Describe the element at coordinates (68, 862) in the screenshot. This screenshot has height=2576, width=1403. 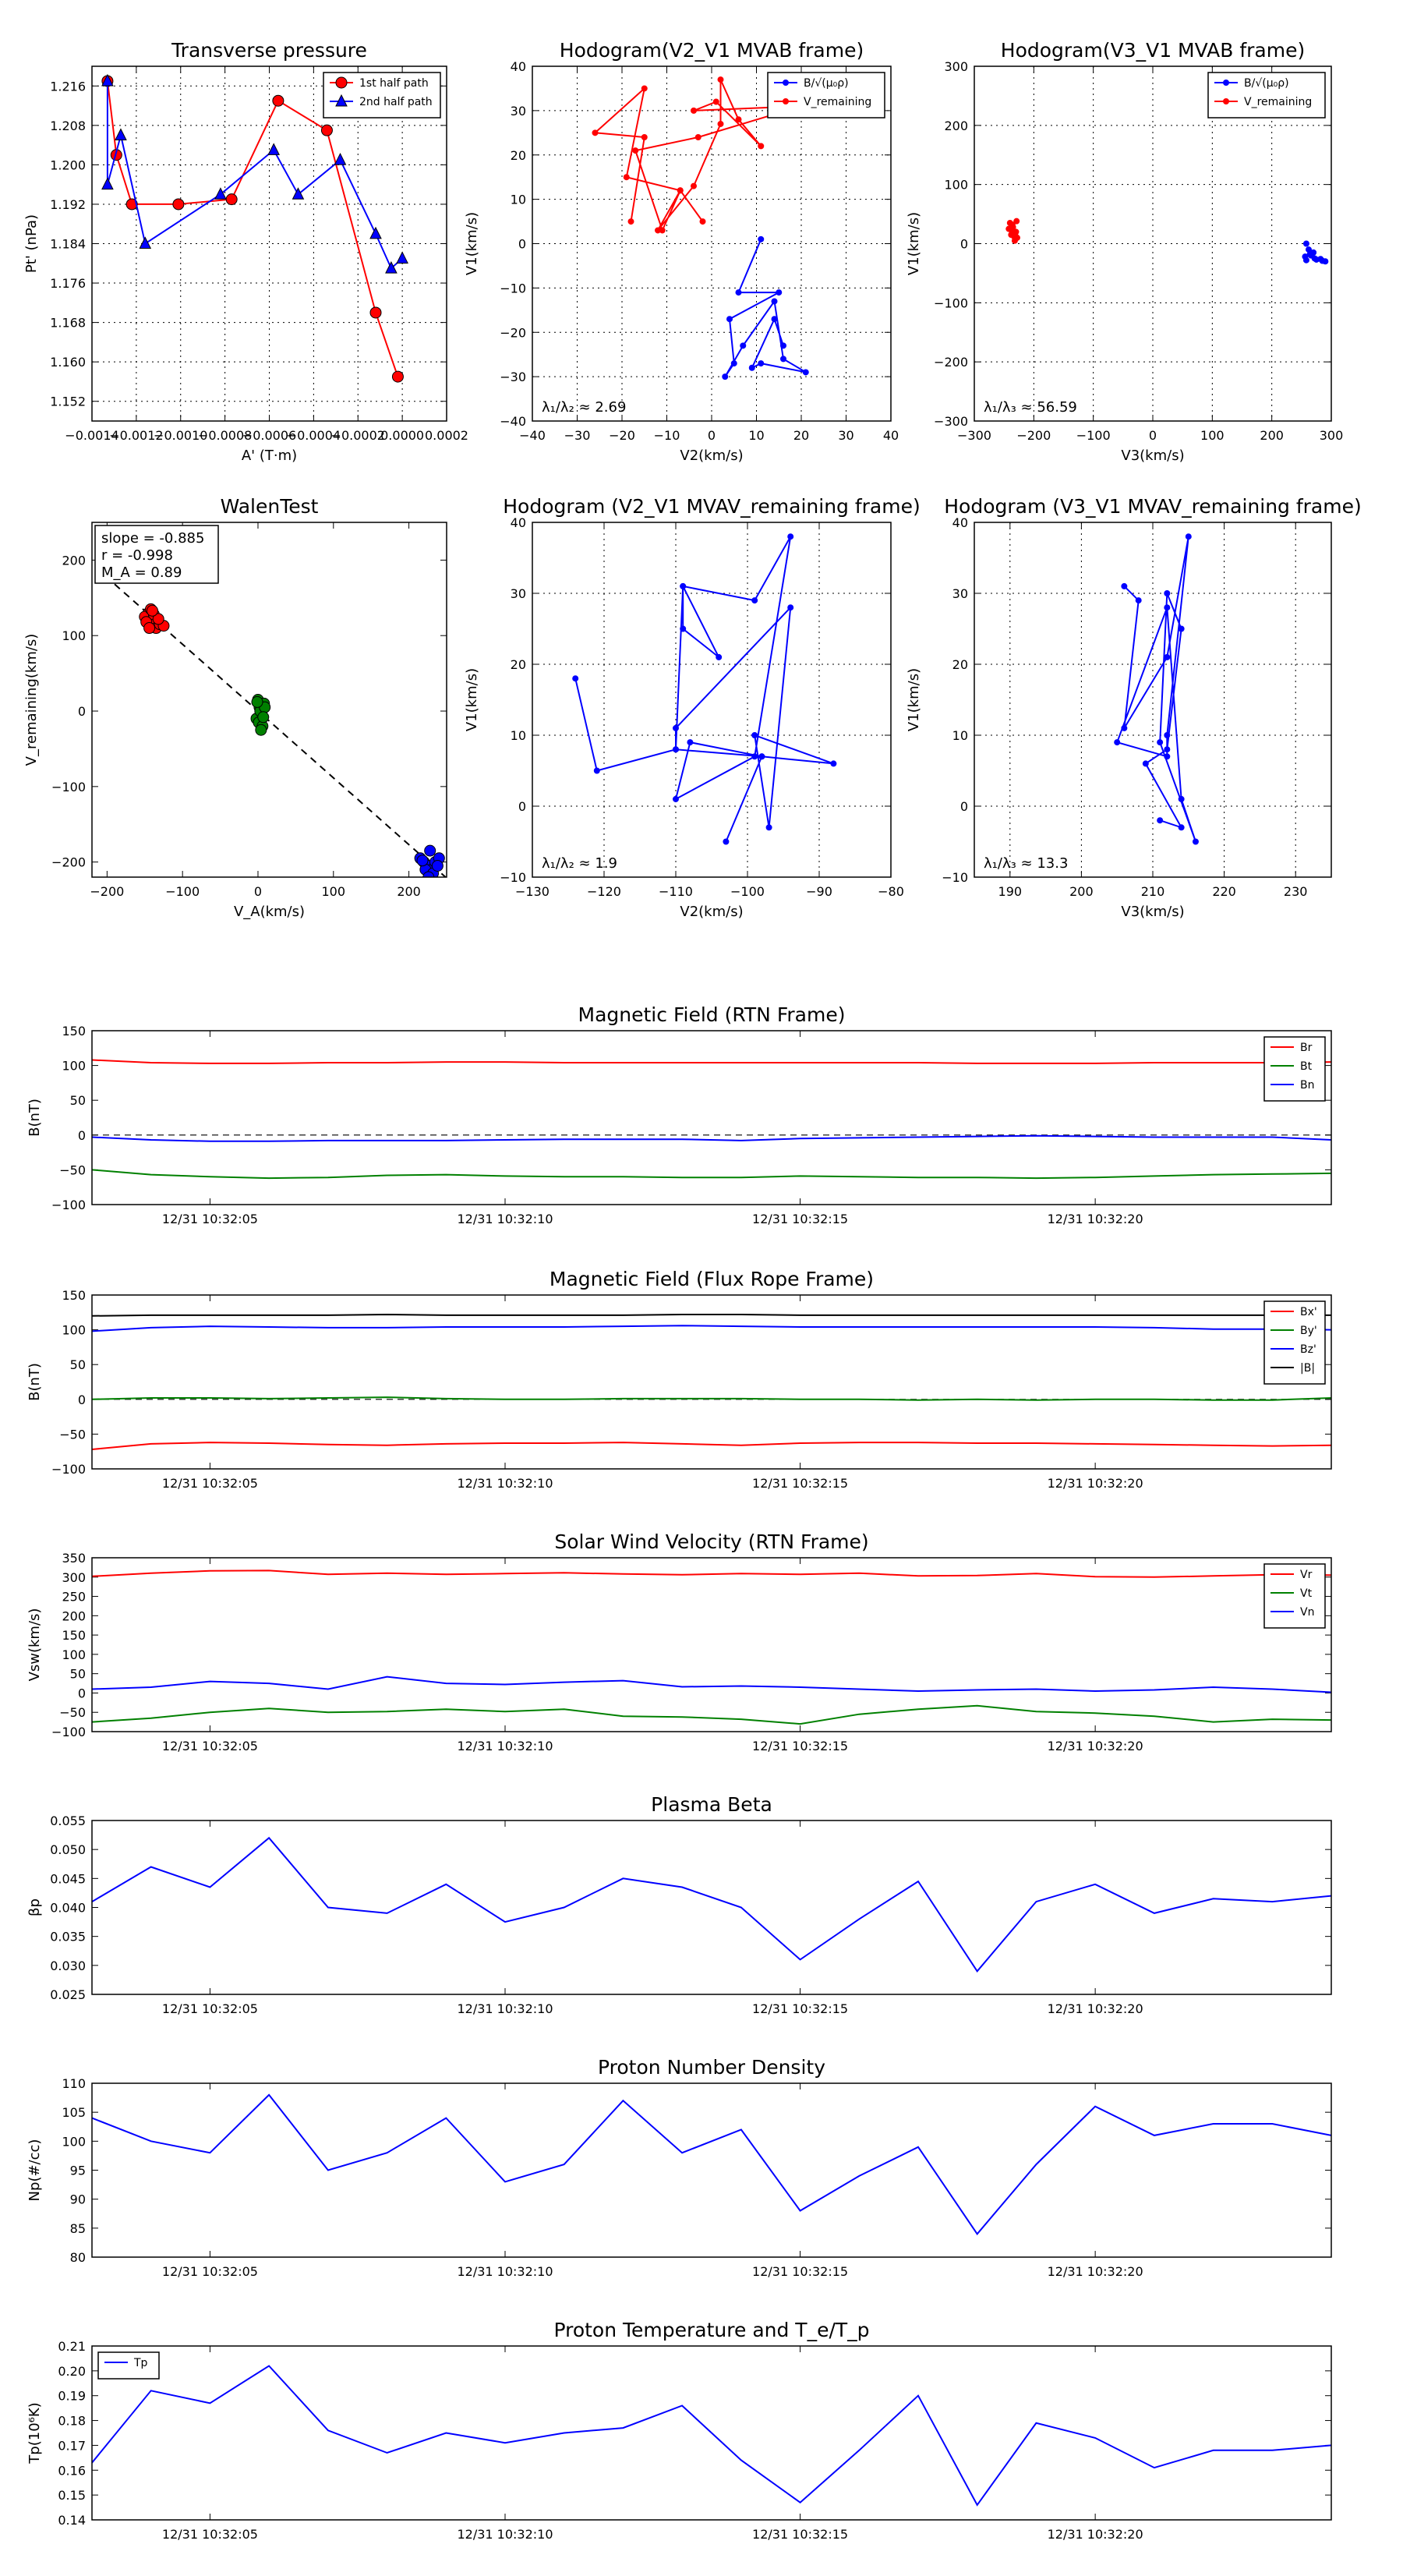
I see `y-tick-label: −200` at that location.